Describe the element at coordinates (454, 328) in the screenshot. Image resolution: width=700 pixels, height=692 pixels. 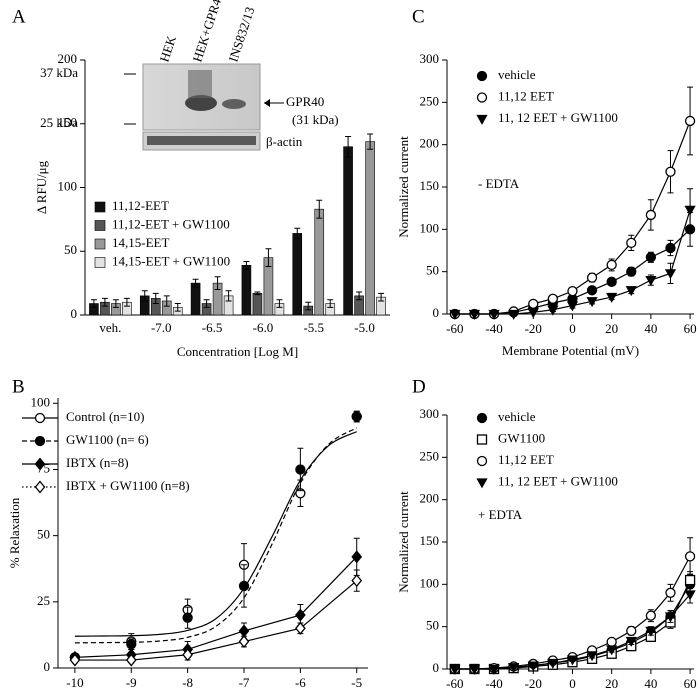
I see `x-tick-label: -60` at that location.